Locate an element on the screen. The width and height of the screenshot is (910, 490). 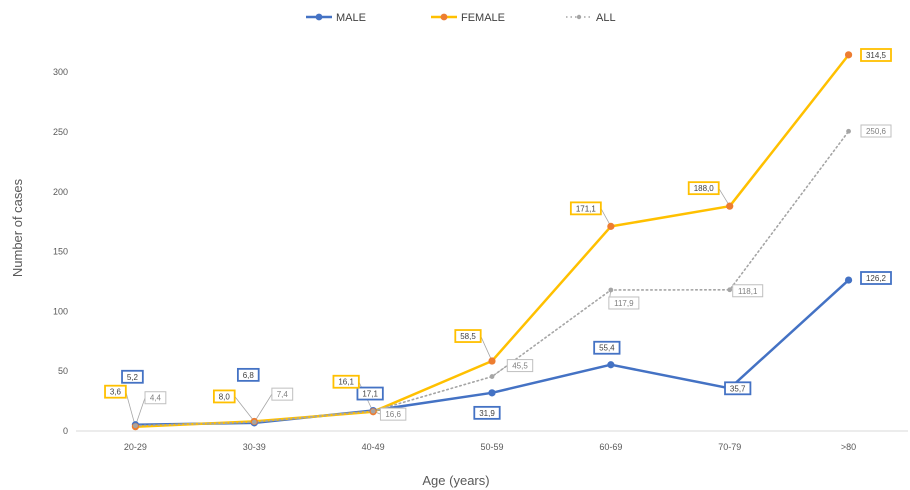
data-label-text-male: 17,1 is located at coordinates (370, 394).